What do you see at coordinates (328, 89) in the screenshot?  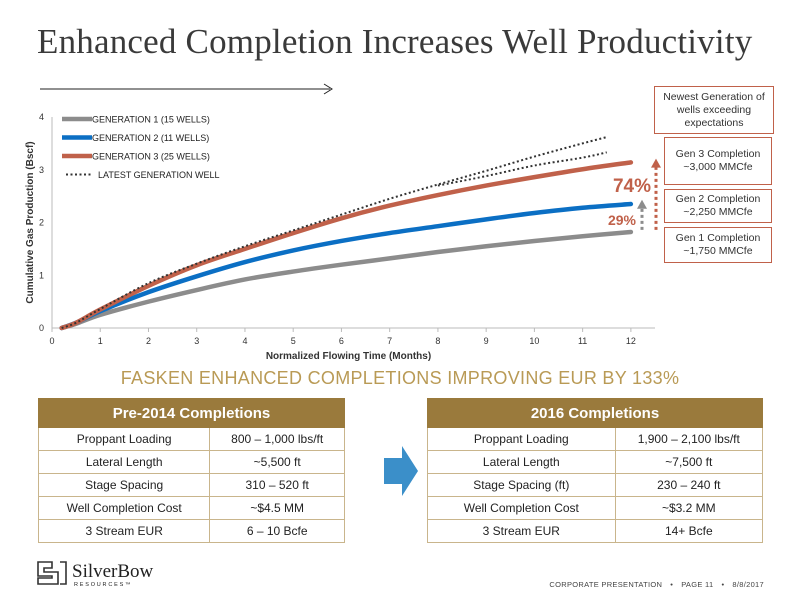 I see `header-arrow-head` at bounding box center [328, 89].